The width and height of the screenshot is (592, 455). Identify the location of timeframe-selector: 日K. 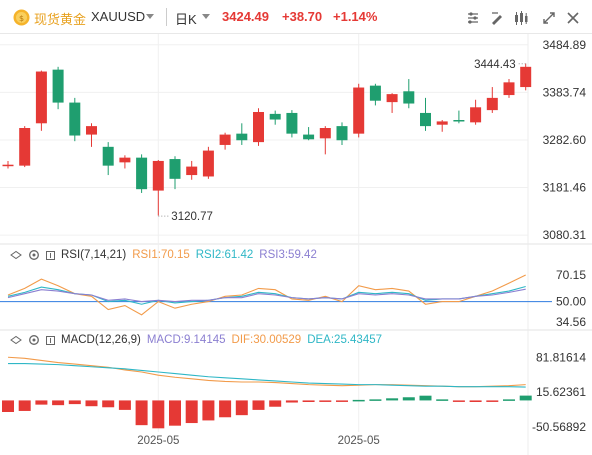
(186, 19).